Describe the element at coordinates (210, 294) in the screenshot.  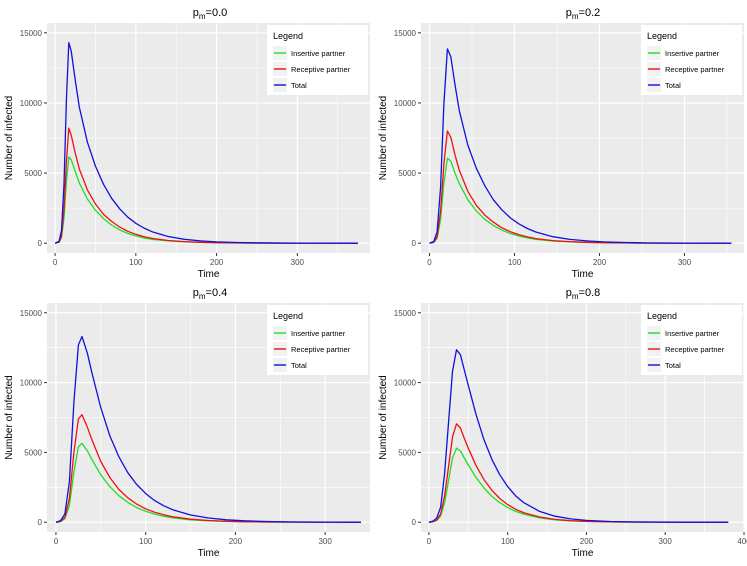
I see `chart-title: pm=0.4` at that location.